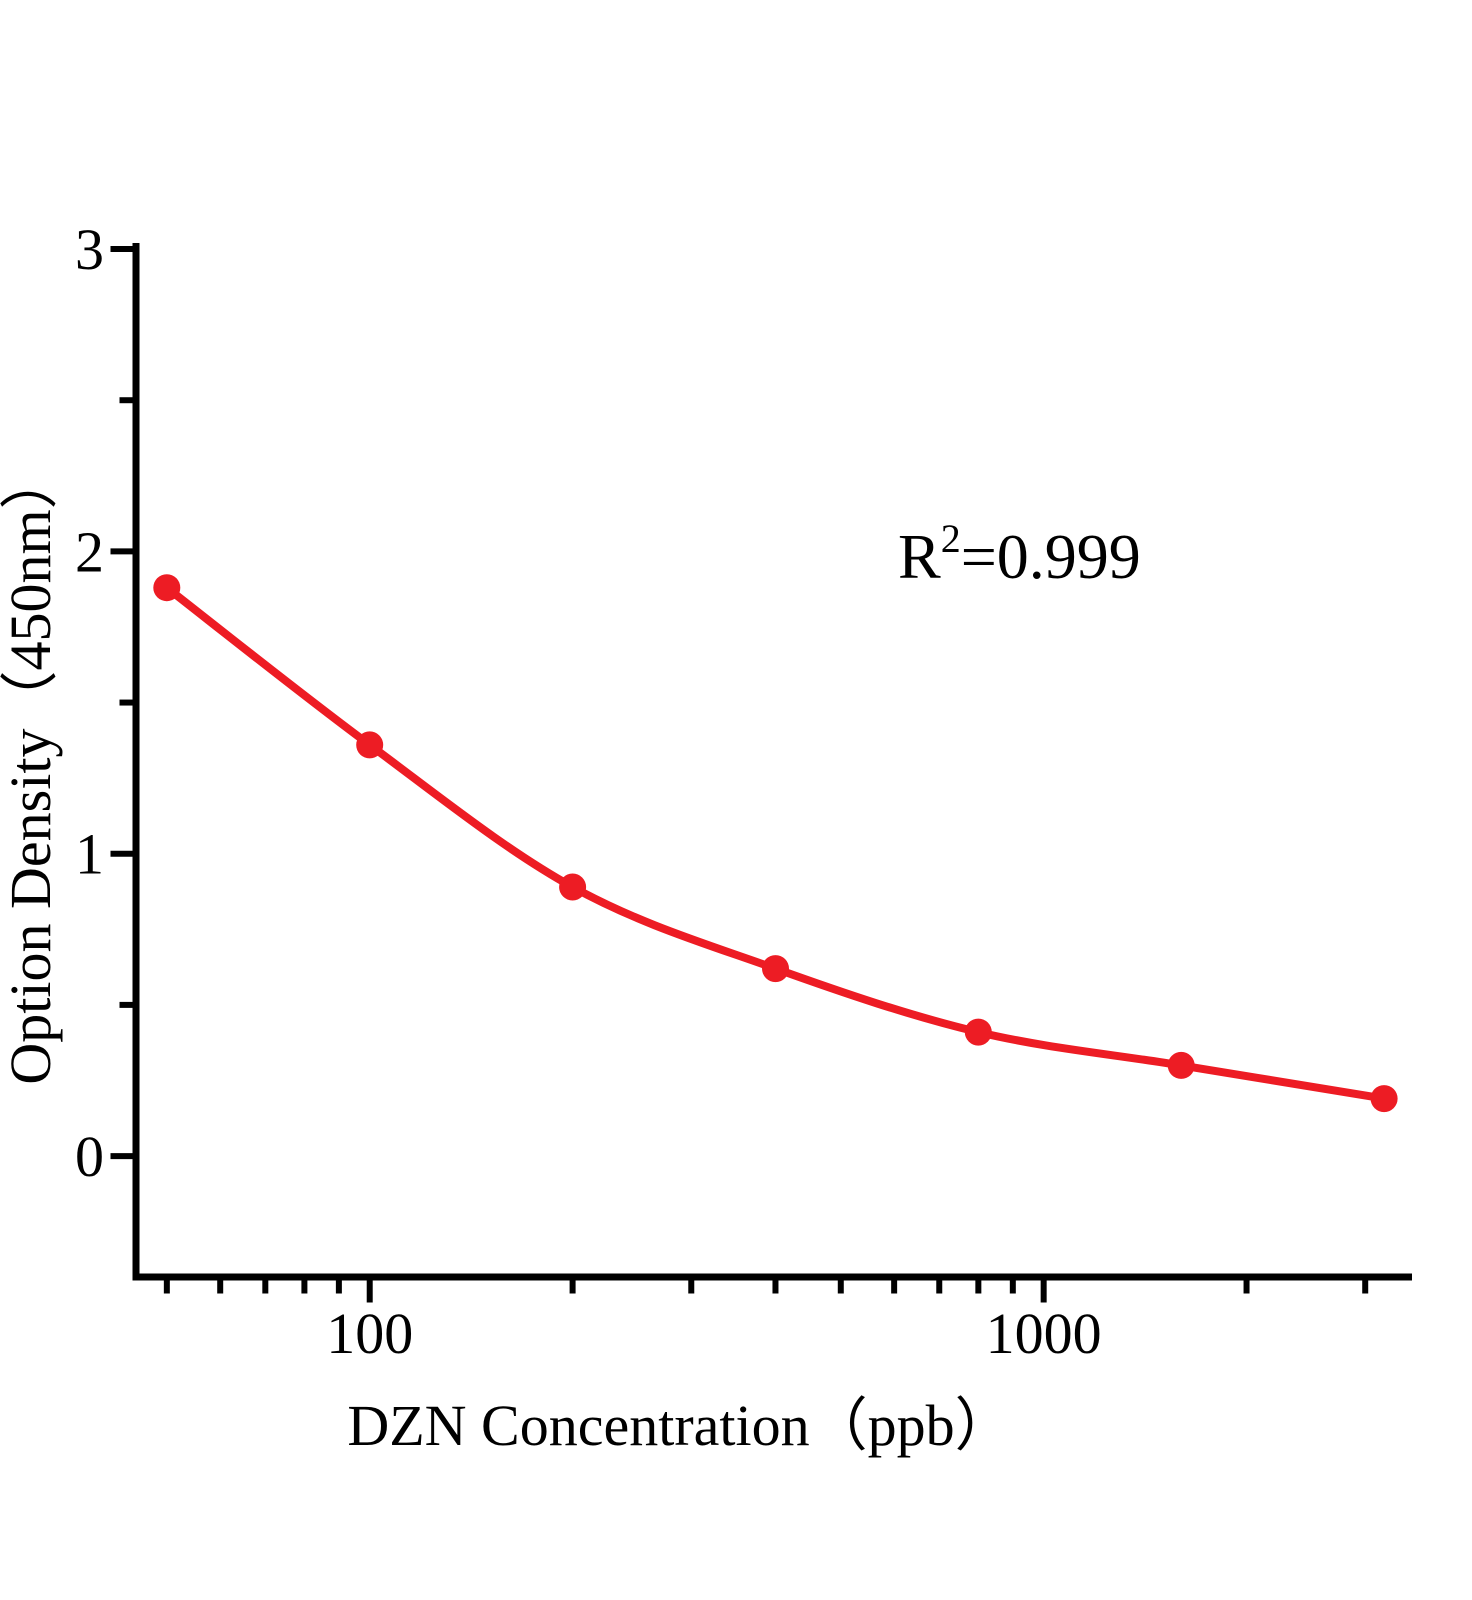 The width and height of the screenshot is (1472, 1600). What do you see at coordinates (89, 551) in the screenshot?
I see `y-tick-label: 2` at bounding box center [89, 551].